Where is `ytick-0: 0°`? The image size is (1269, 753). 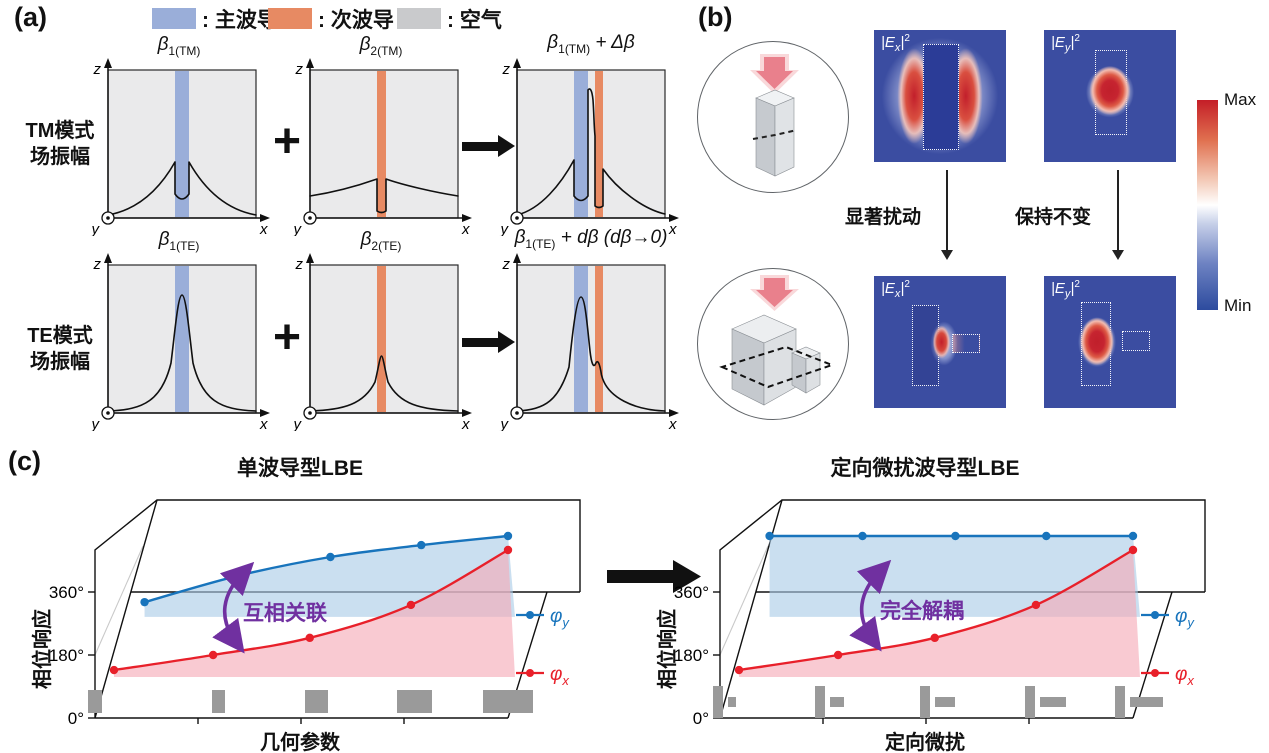 ytick-0: 0° is located at coordinates (76, 718).